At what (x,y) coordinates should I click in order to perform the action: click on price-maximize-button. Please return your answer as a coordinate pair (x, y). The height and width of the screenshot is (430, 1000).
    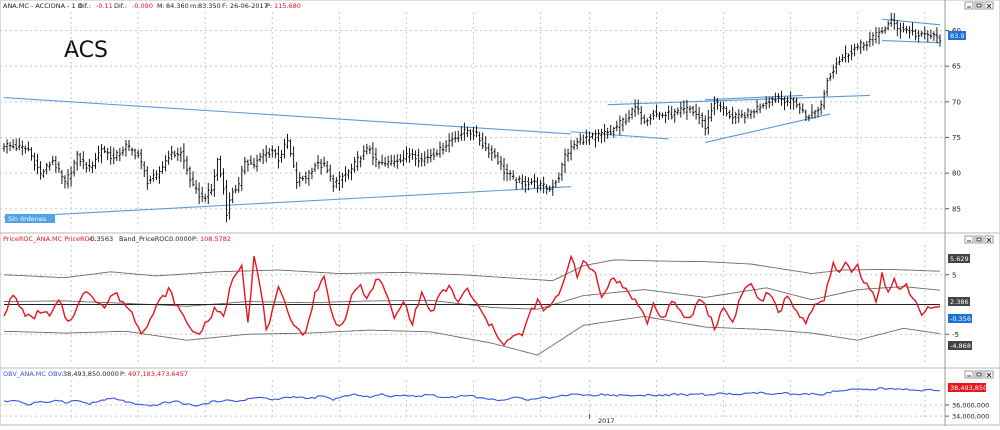
    Looking at the image, I should click on (979, 5).